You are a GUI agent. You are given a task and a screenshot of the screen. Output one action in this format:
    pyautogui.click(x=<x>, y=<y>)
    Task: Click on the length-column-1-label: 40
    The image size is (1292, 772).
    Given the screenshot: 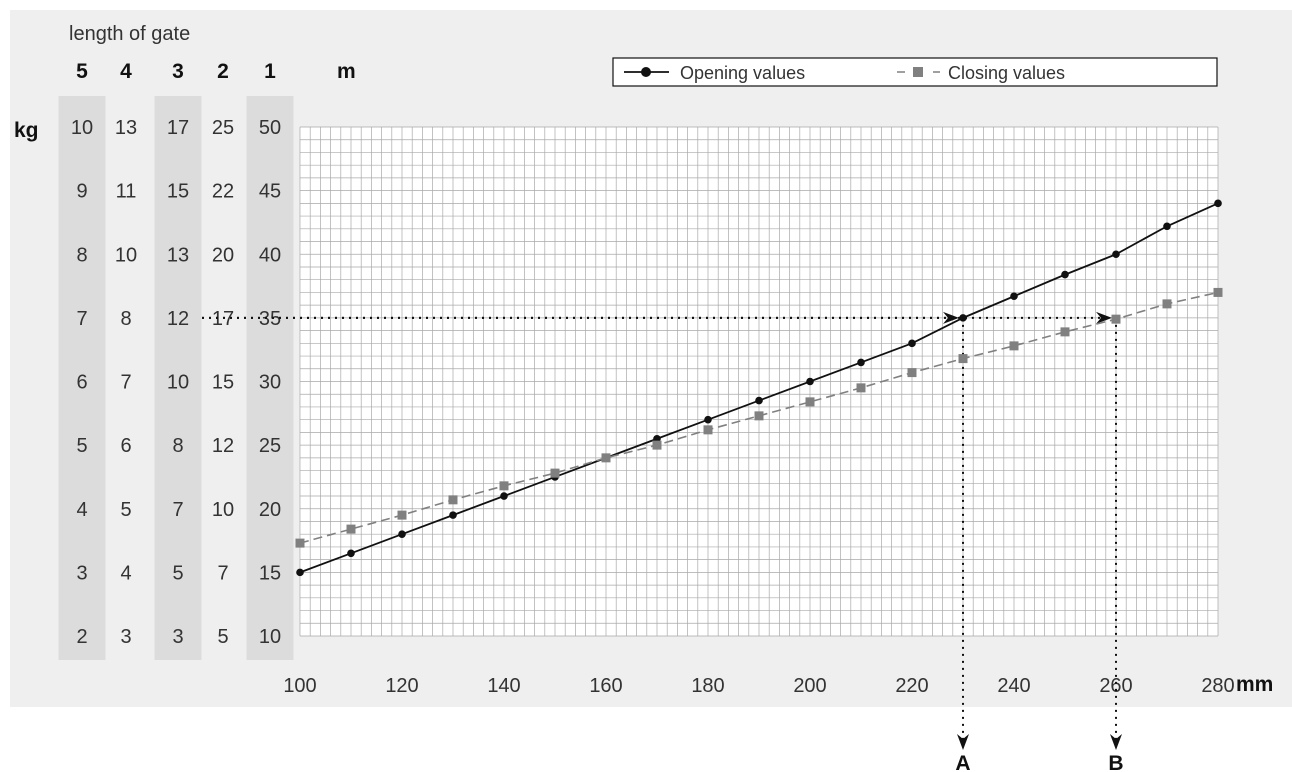 What is the action you would take?
    pyautogui.click(x=270, y=255)
    